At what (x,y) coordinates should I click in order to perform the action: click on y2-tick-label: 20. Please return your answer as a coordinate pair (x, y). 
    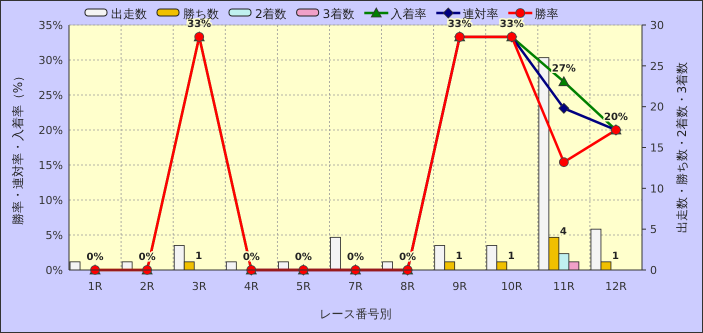
    Looking at the image, I should click on (657, 107).